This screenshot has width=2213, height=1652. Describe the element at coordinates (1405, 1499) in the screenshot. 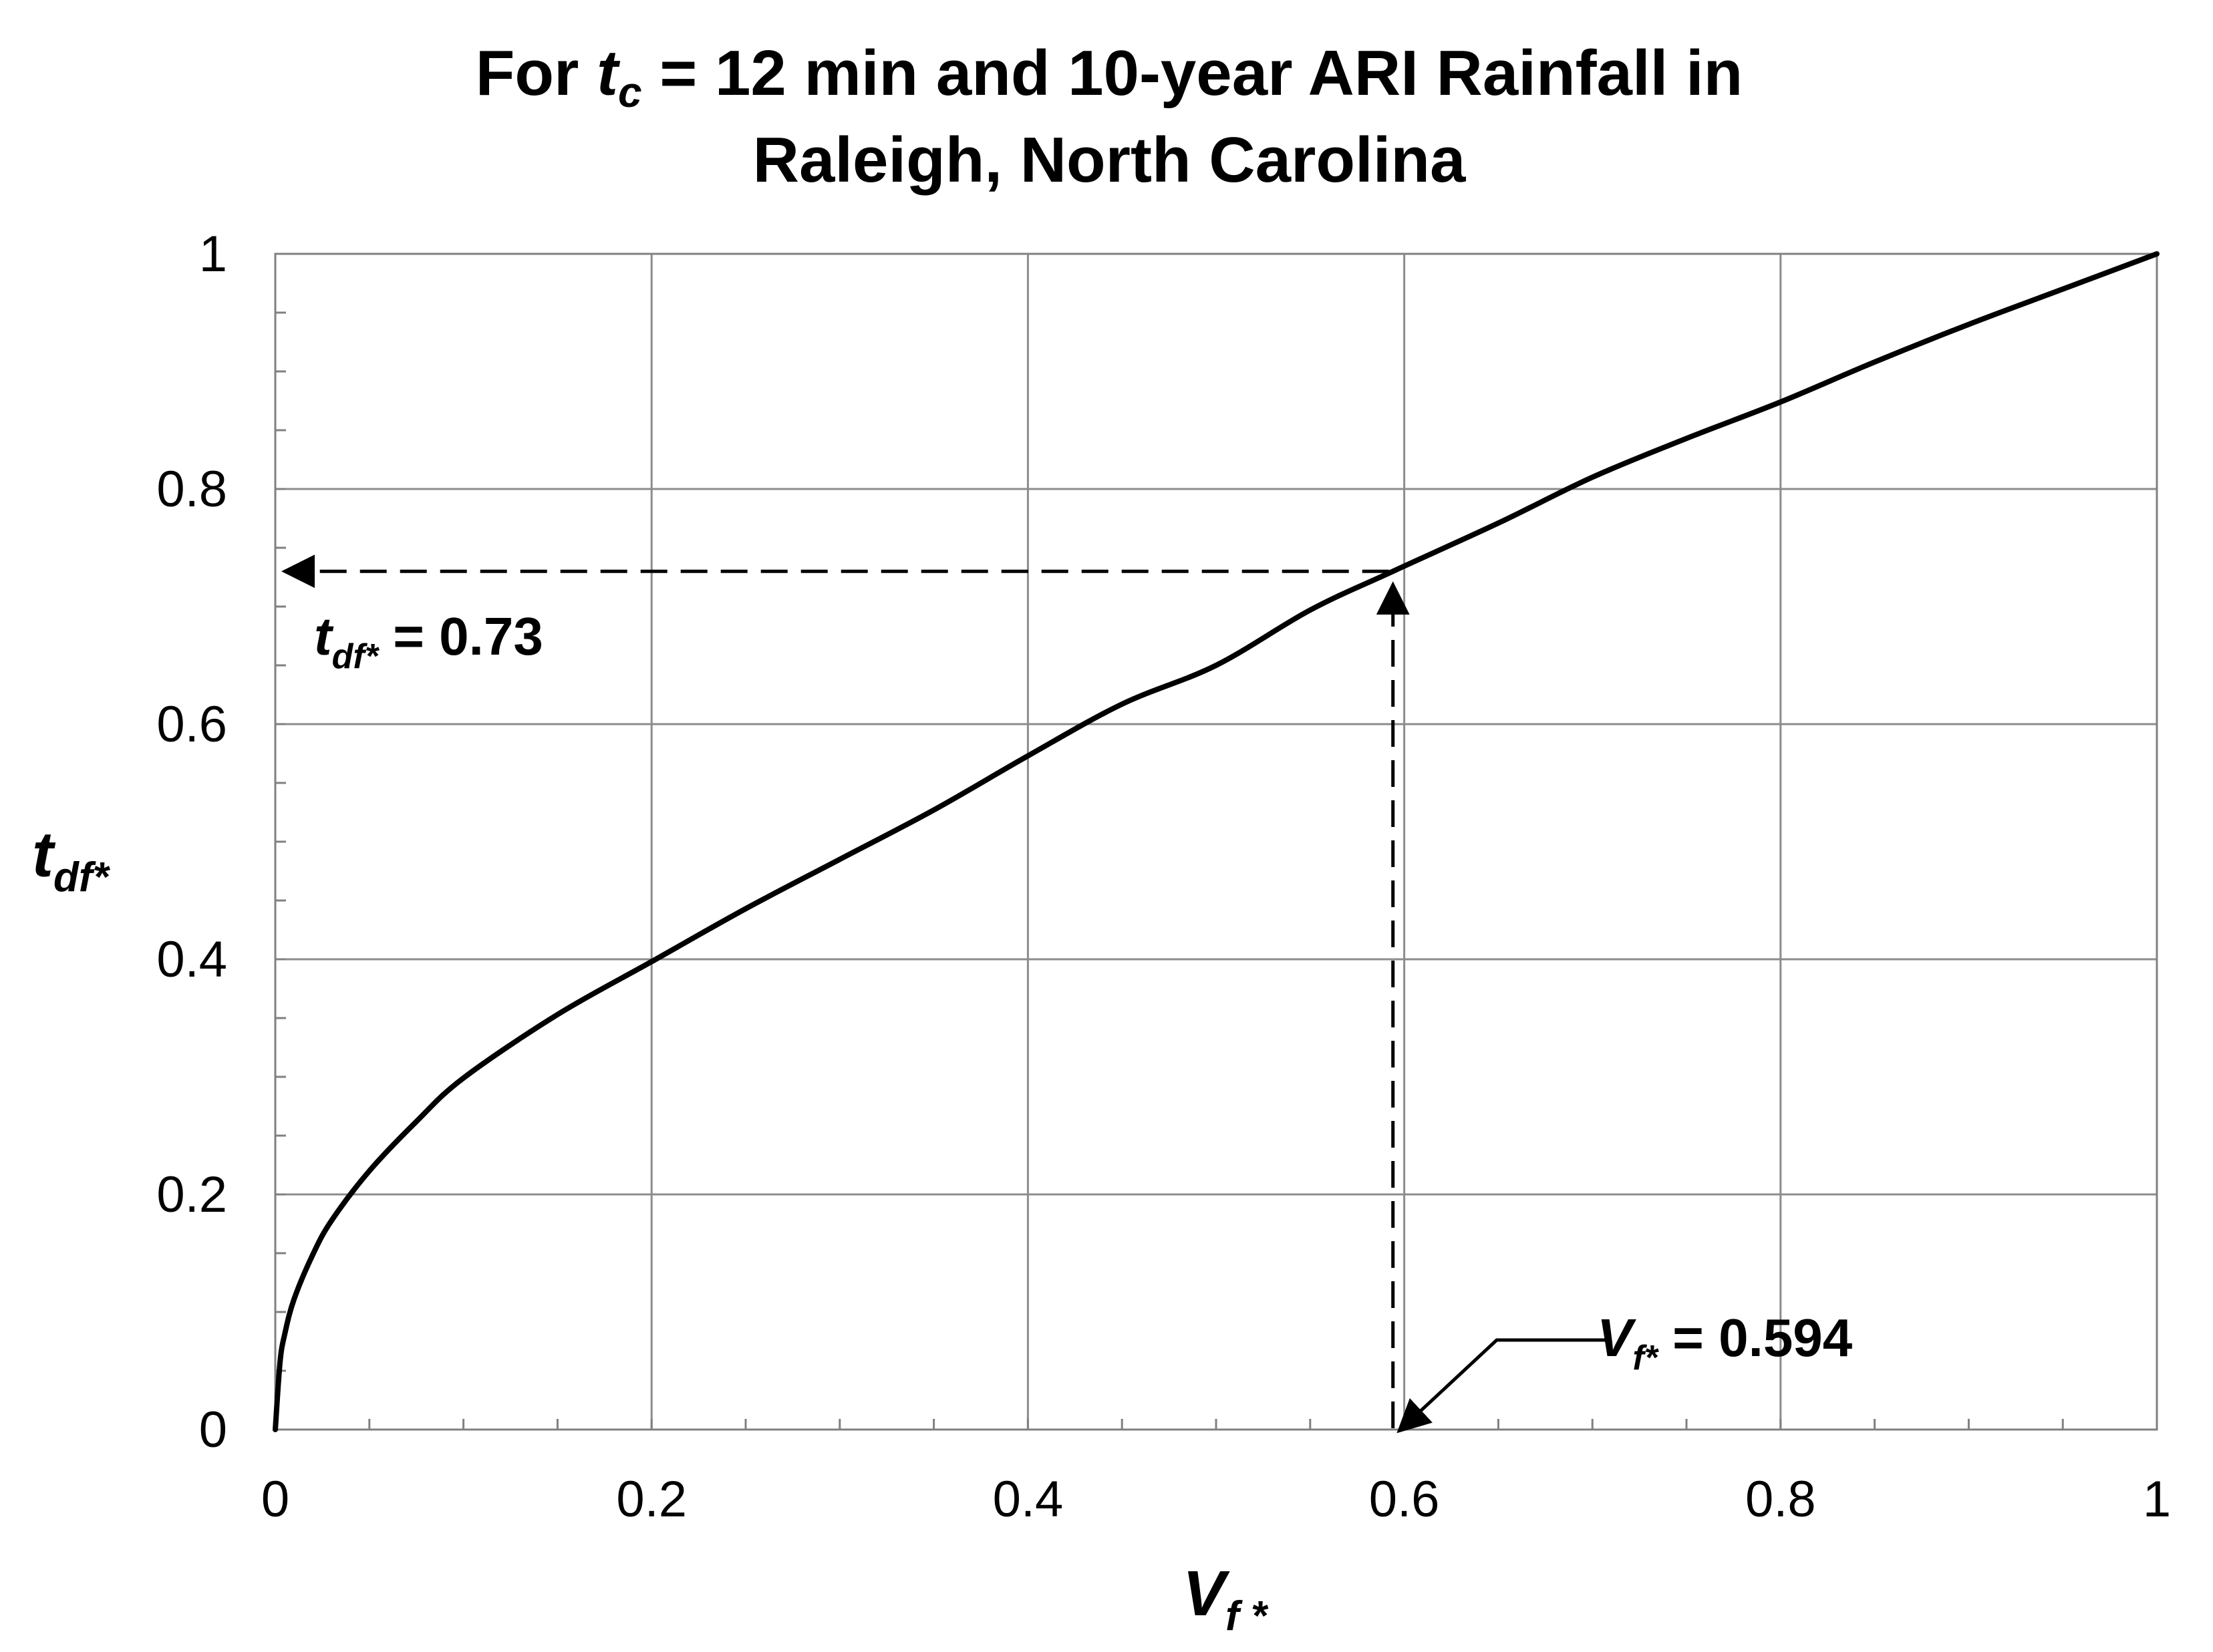

I see `x-tick-label: 0.6` at that location.